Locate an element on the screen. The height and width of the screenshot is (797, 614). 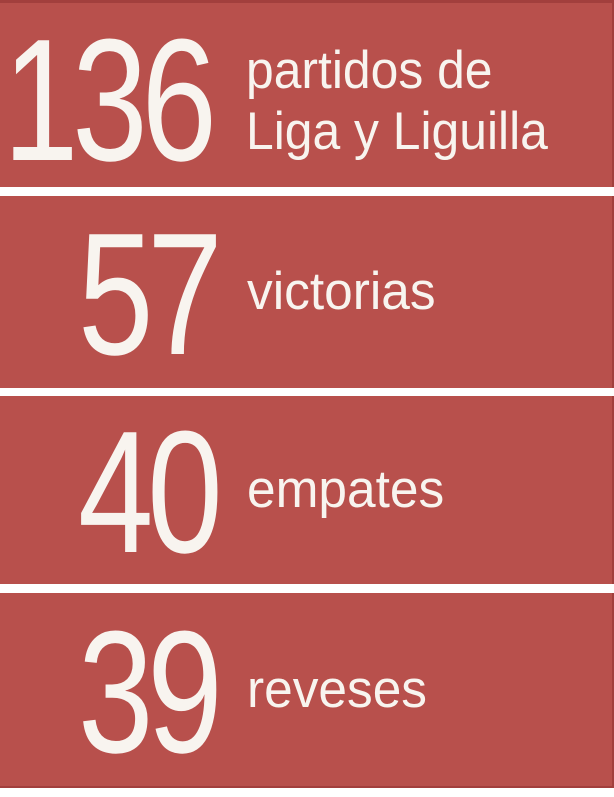
stat-value-container: 40 is located at coordinates (150, 490).